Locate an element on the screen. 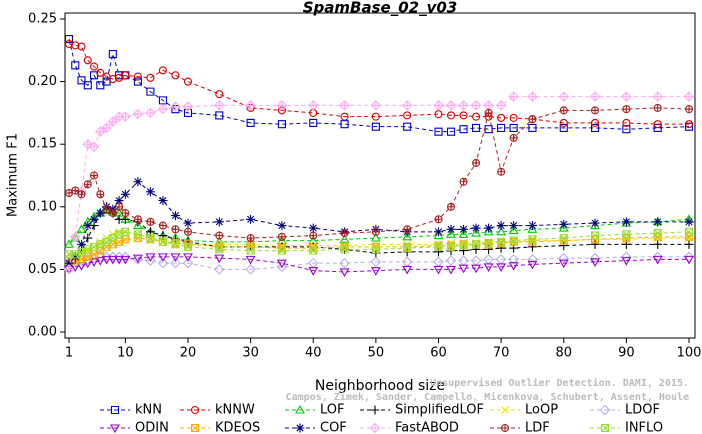 This screenshot has height=434, width=702. legend-label: LoOP is located at coordinates (541, 410).